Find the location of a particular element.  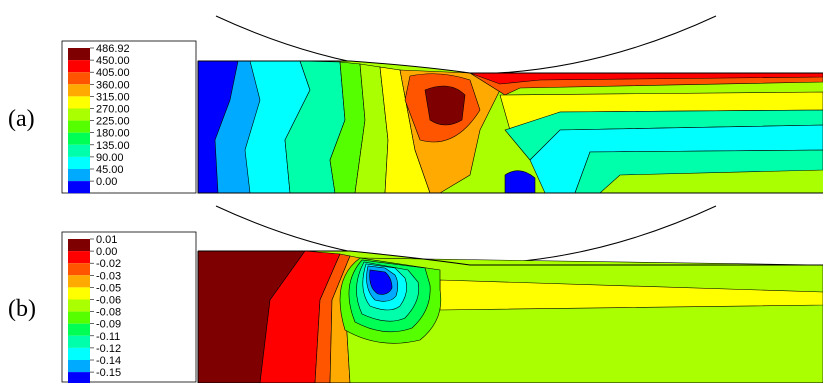

legend-value: 450.00 is located at coordinates (113, 61).